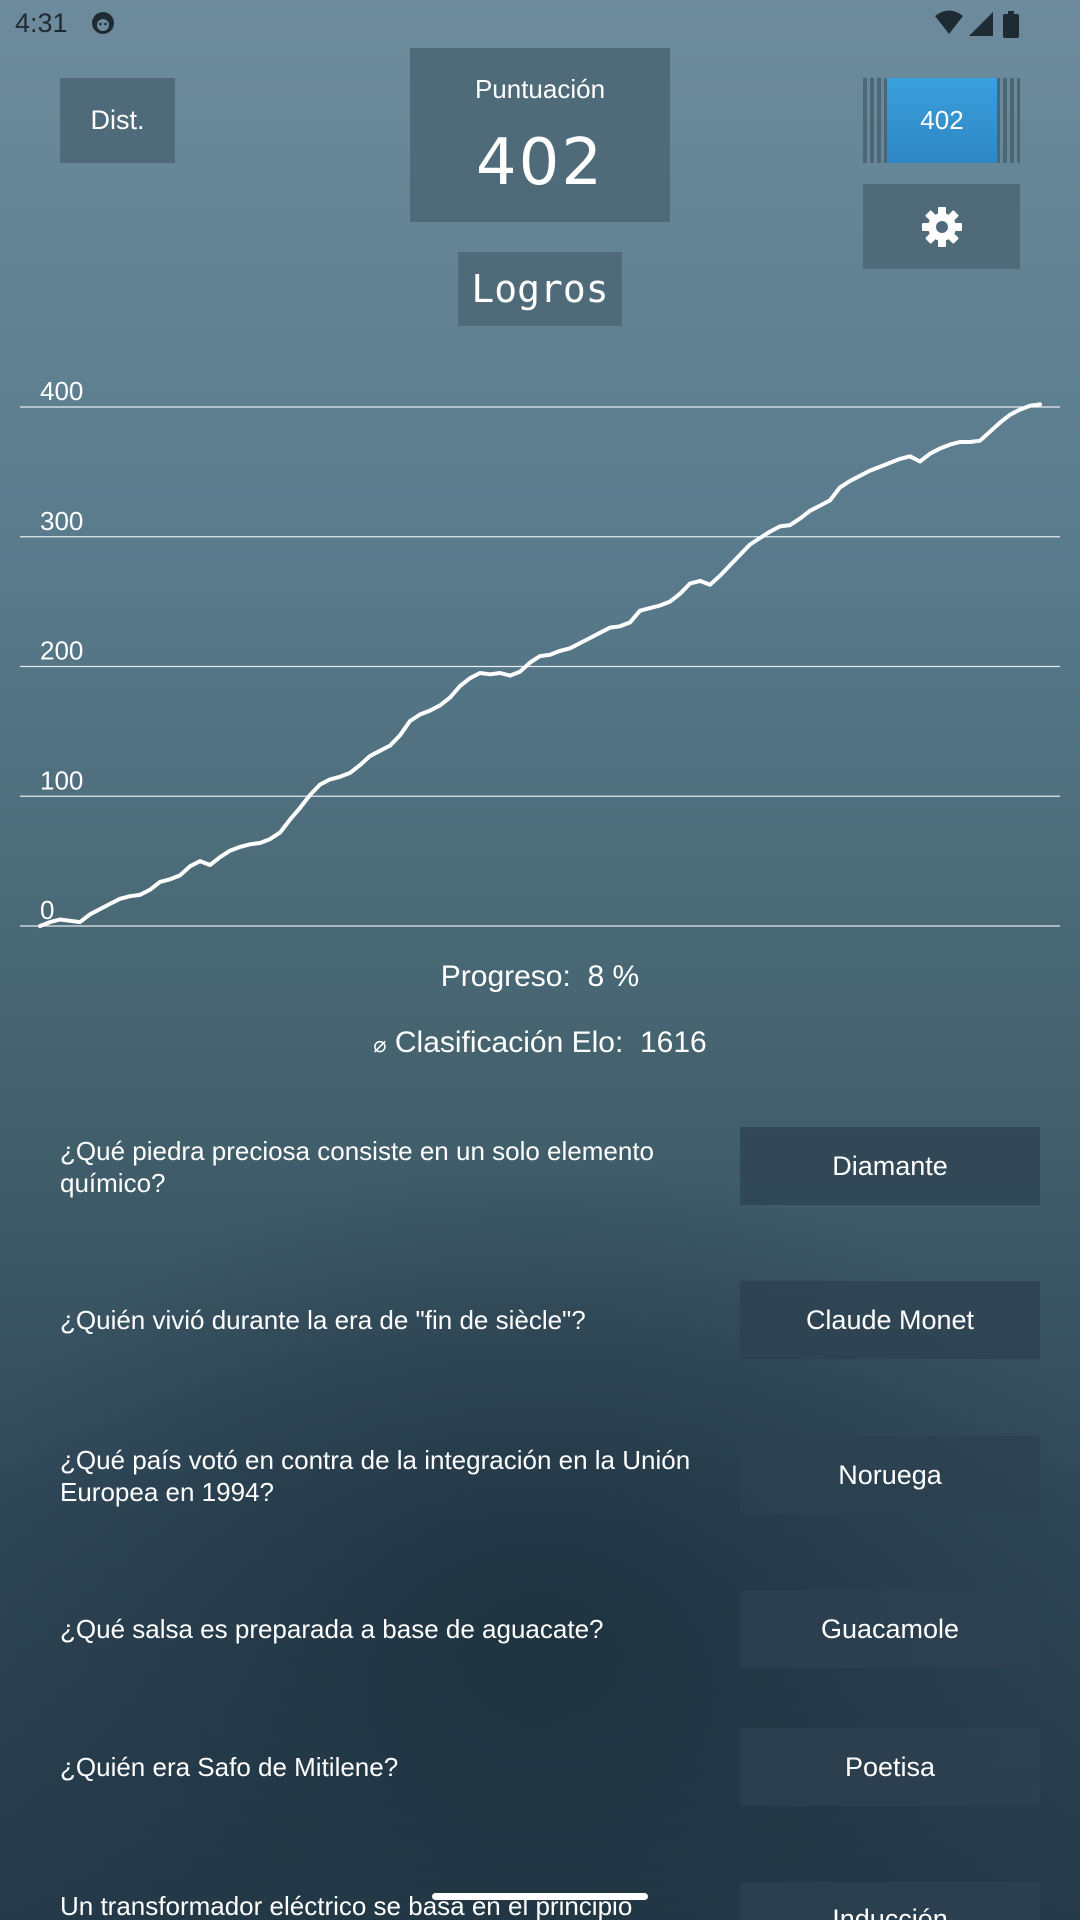 This screenshot has height=1920, width=1080. I want to click on elo-label: Clasificación Elo:, so click(509, 1042).